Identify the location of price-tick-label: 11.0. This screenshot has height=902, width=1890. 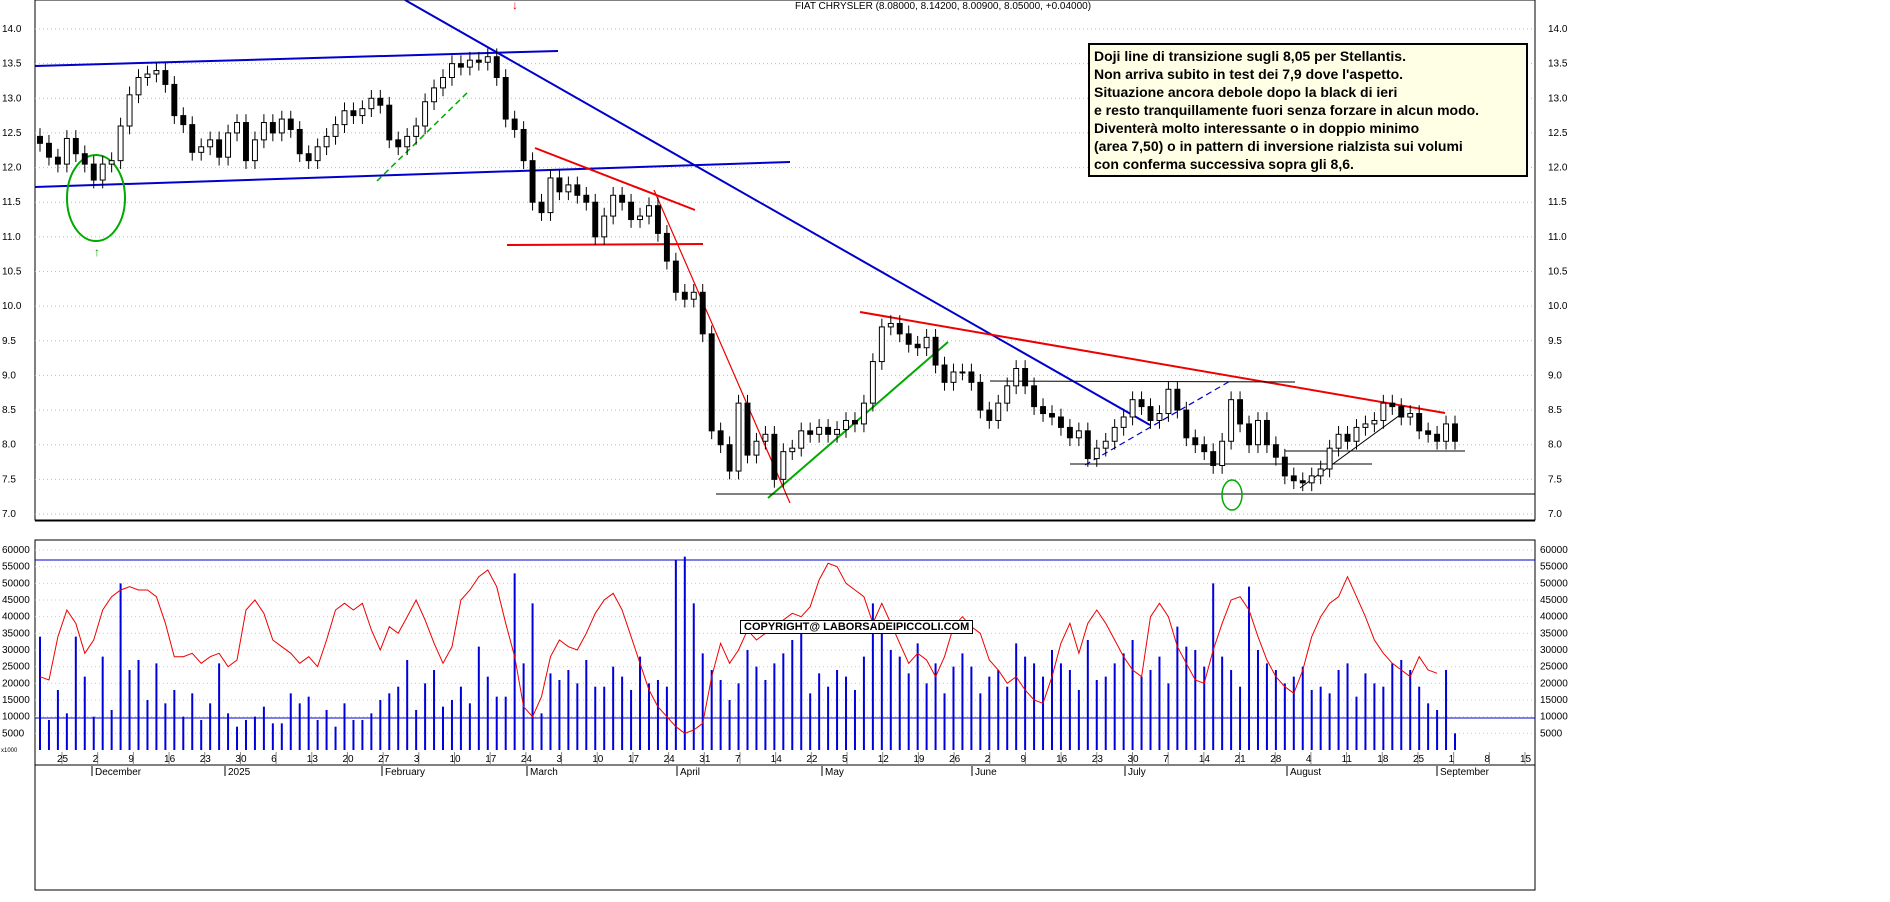
(11, 237).